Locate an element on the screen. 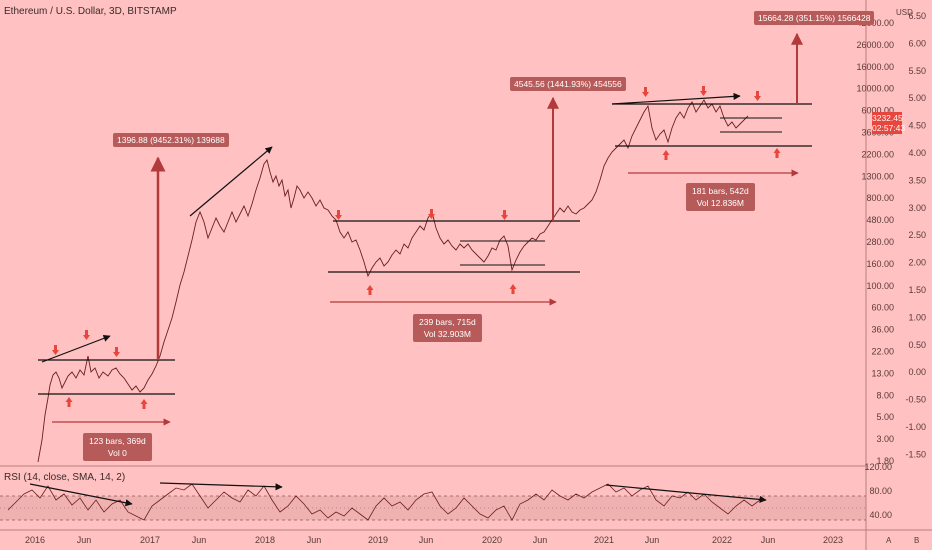  right-tick-label: -0.50 is located at coordinates (915, 400).